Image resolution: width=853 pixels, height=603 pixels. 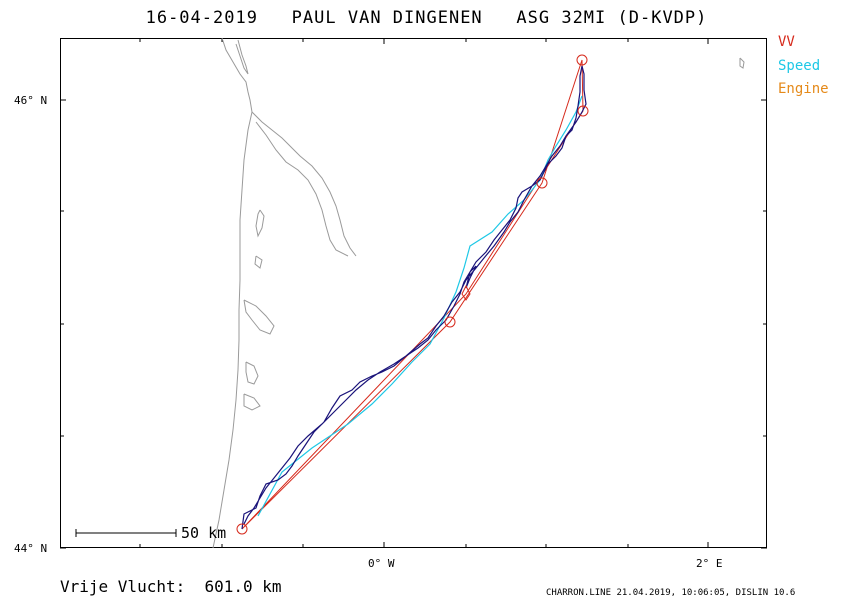 I want to click on lat-label-44n: 44° N, so click(x=31, y=548).